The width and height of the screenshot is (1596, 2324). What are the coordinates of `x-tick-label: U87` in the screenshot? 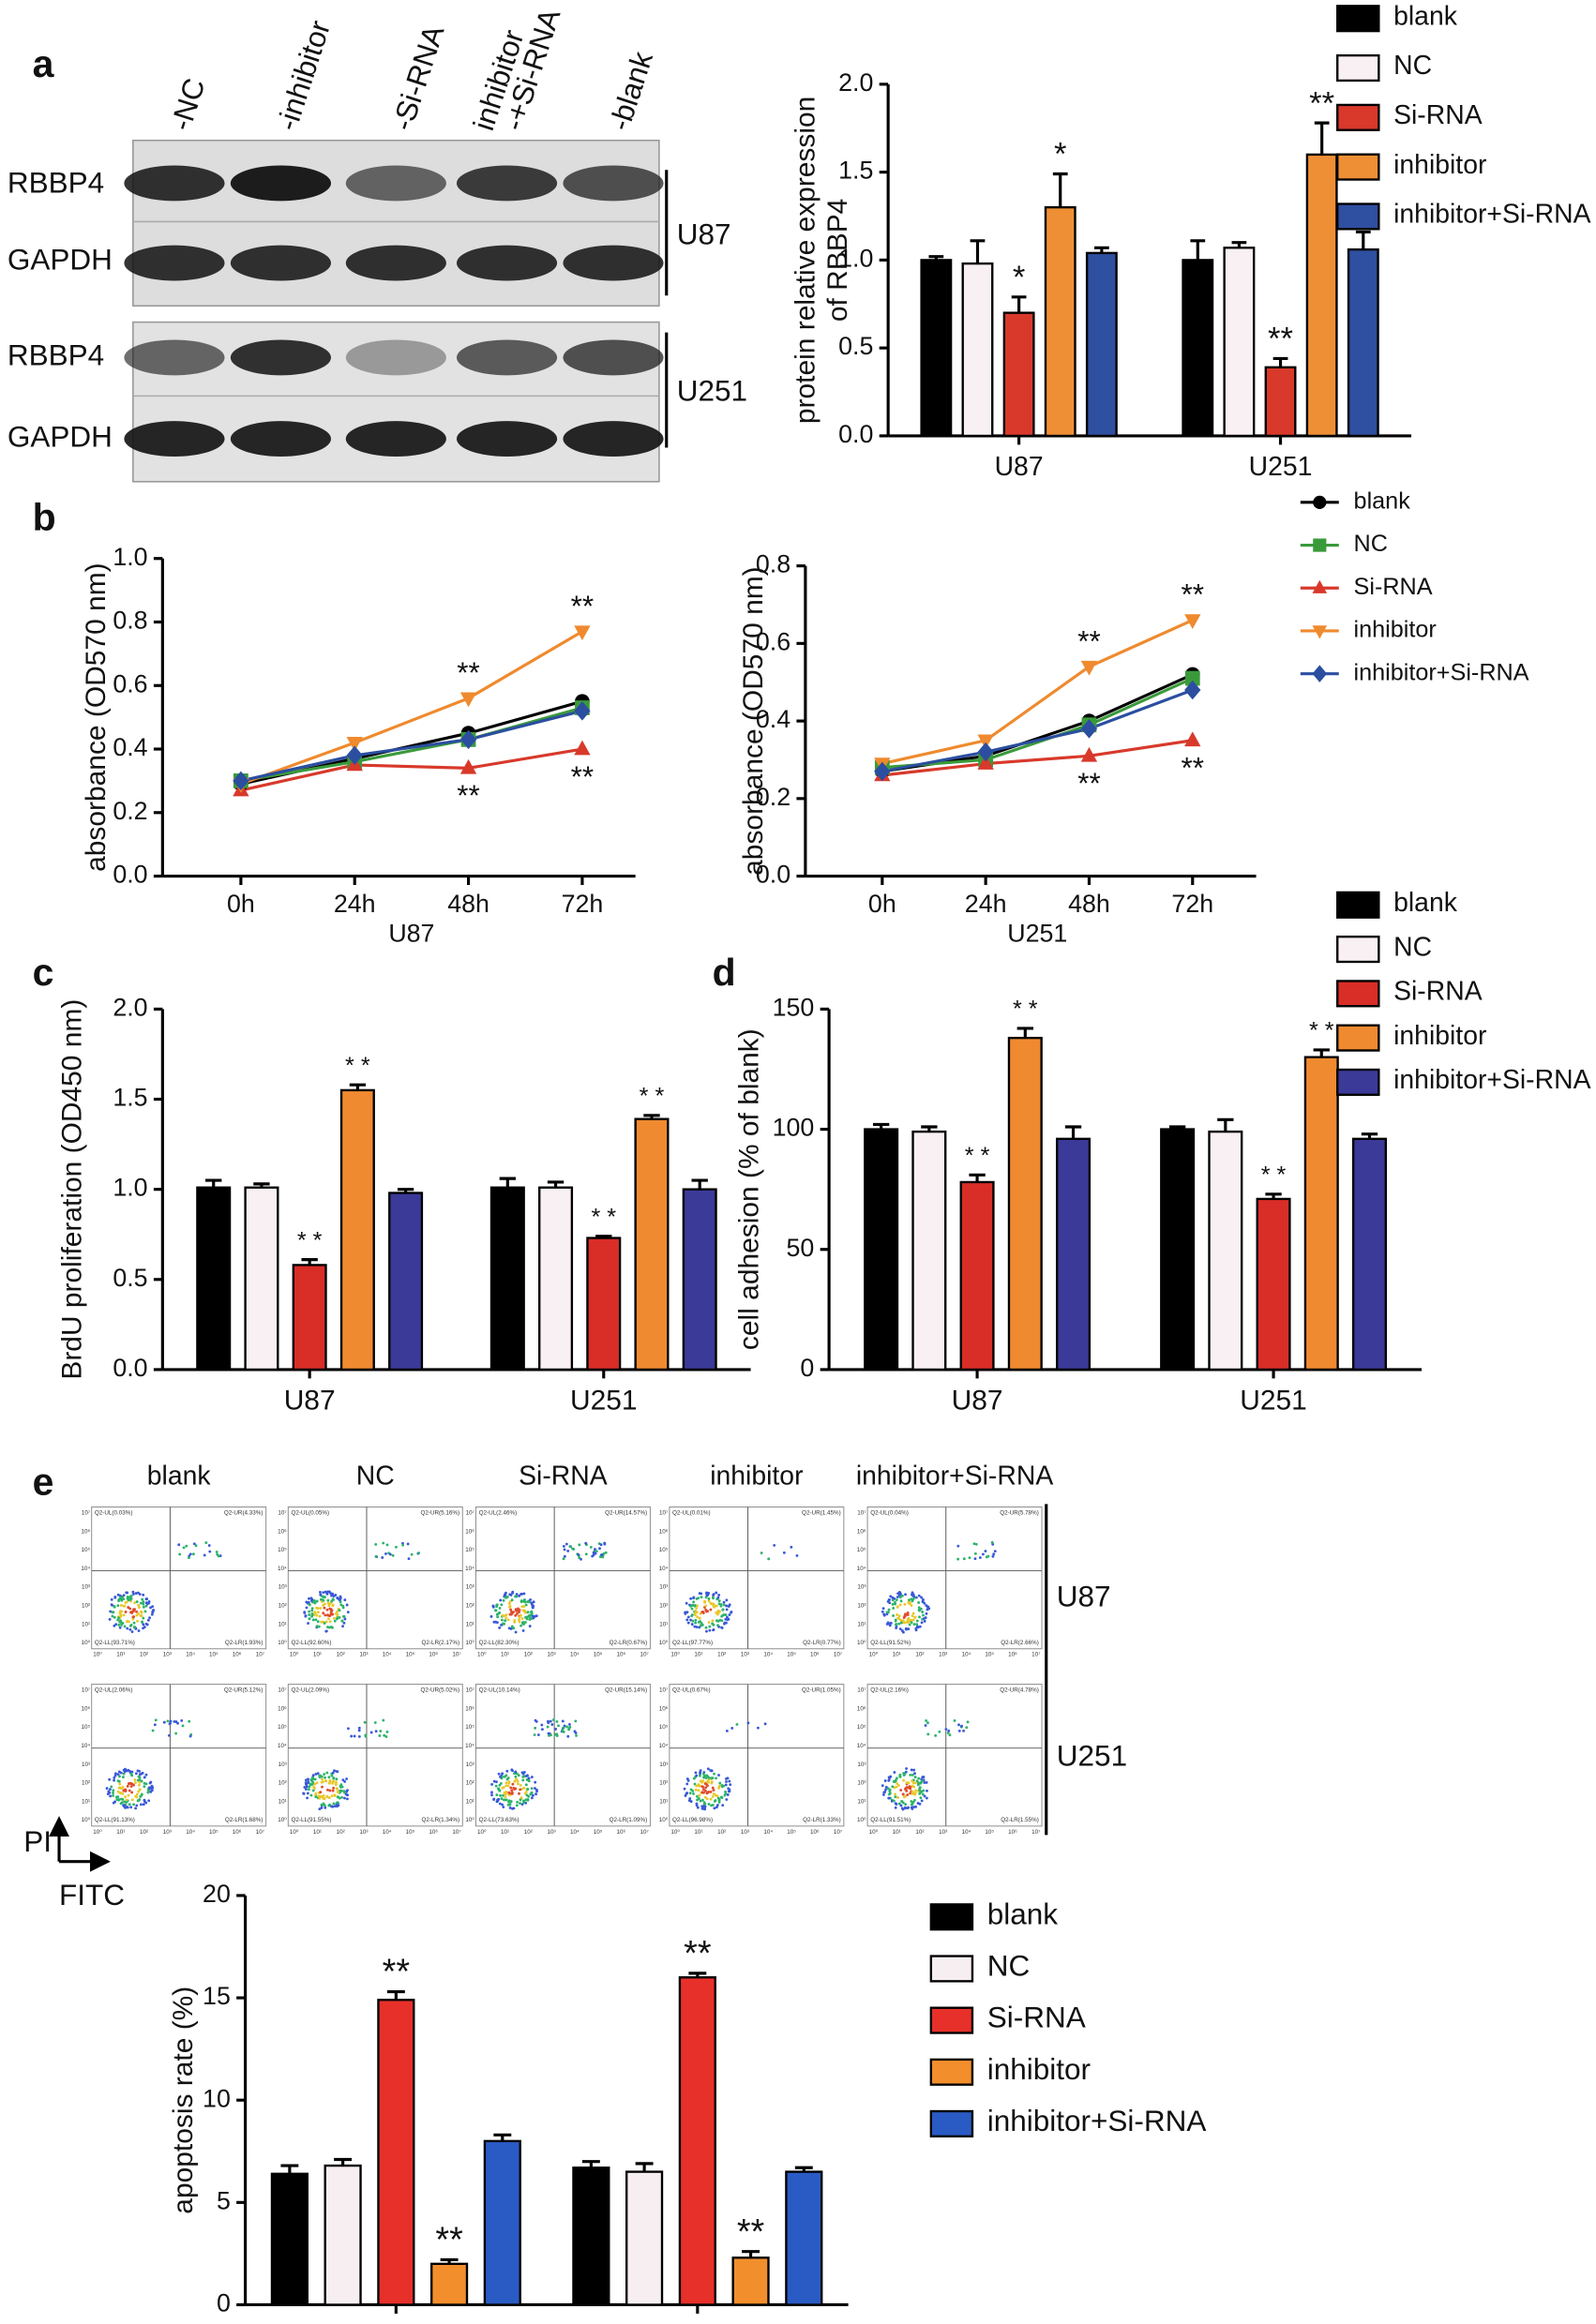 It's located at (310, 1401).